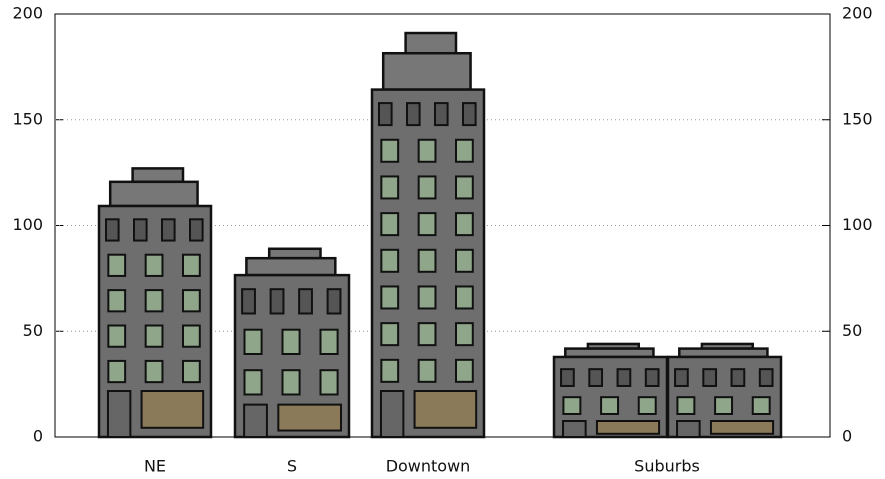 This screenshot has height=479, width=885. What do you see at coordinates (857, 118) in the screenshot?
I see `y2-tick-label: 150` at bounding box center [857, 118].